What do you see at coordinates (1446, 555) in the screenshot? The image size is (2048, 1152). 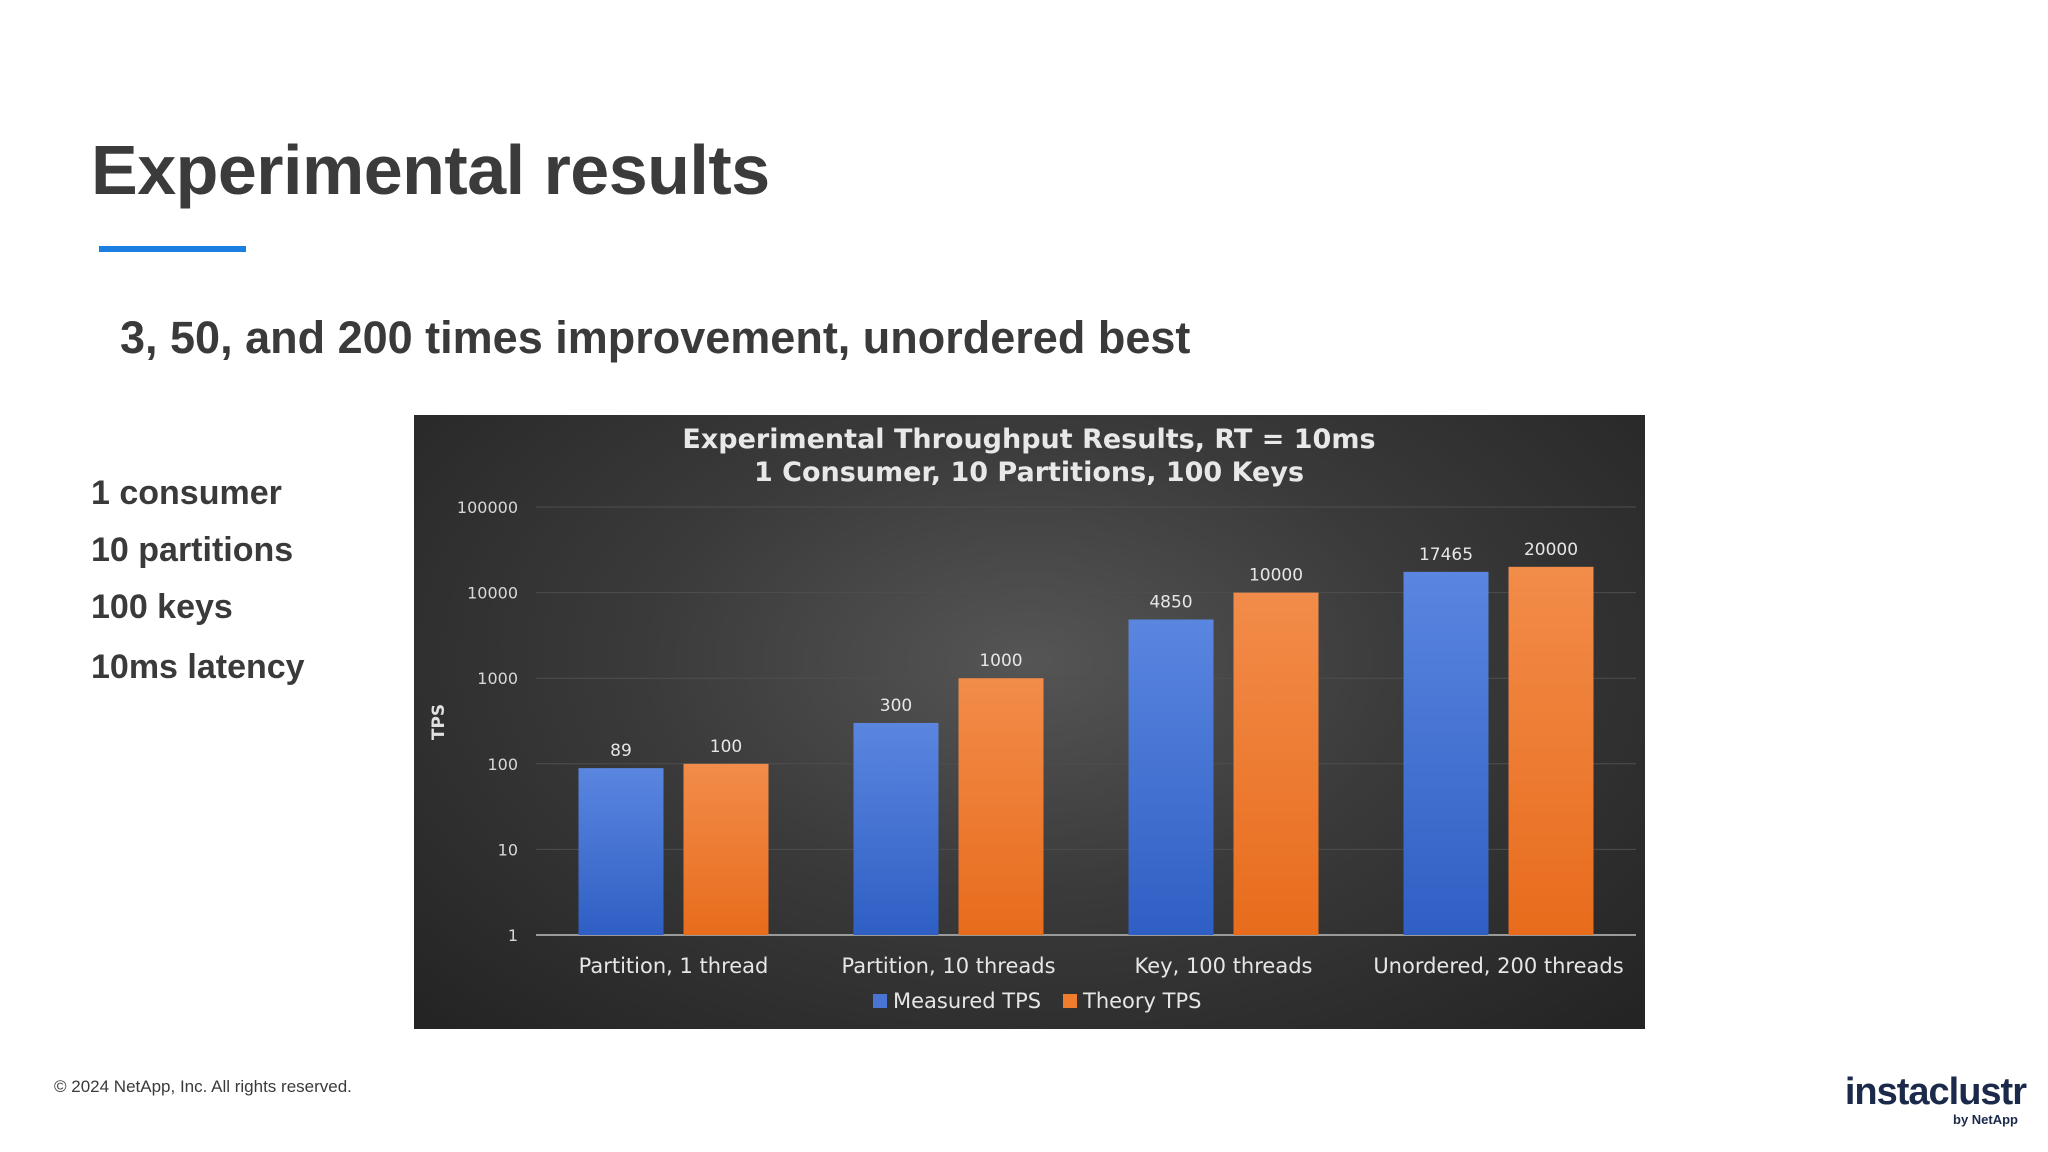 I see `bar-value-label: 17465` at bounding box center [1446, 555].